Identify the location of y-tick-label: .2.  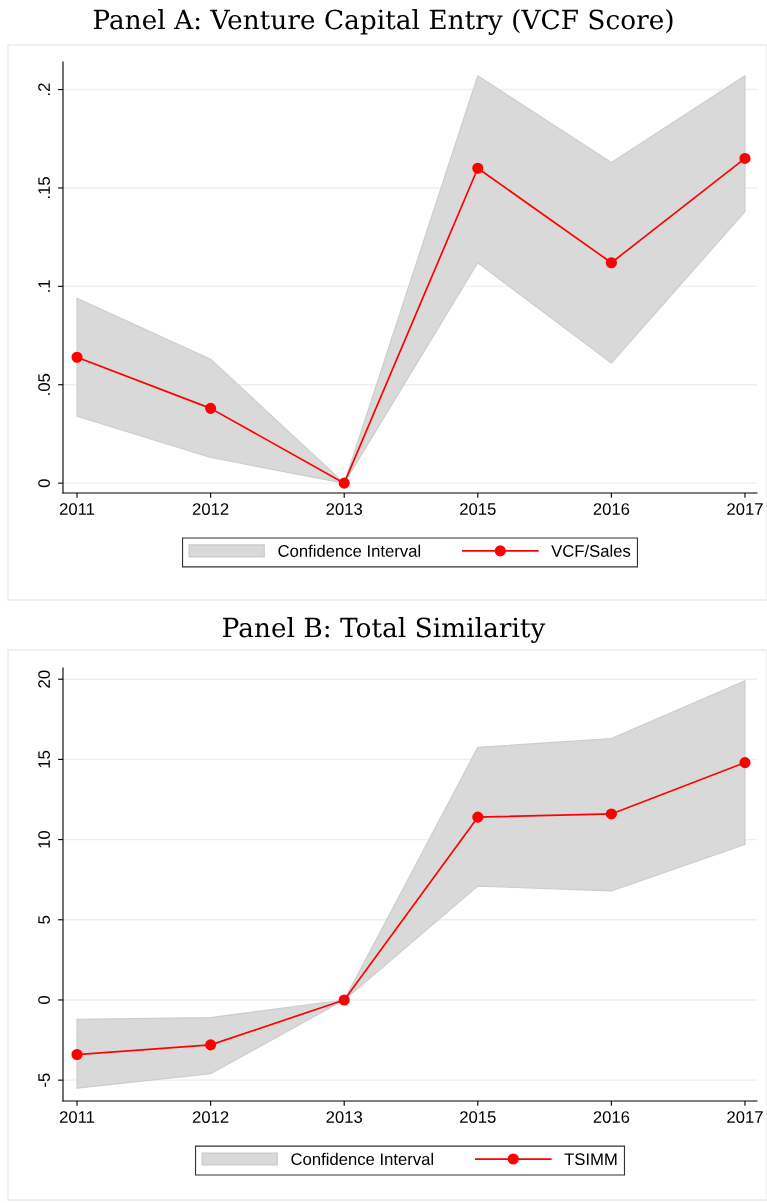
(44, 89).